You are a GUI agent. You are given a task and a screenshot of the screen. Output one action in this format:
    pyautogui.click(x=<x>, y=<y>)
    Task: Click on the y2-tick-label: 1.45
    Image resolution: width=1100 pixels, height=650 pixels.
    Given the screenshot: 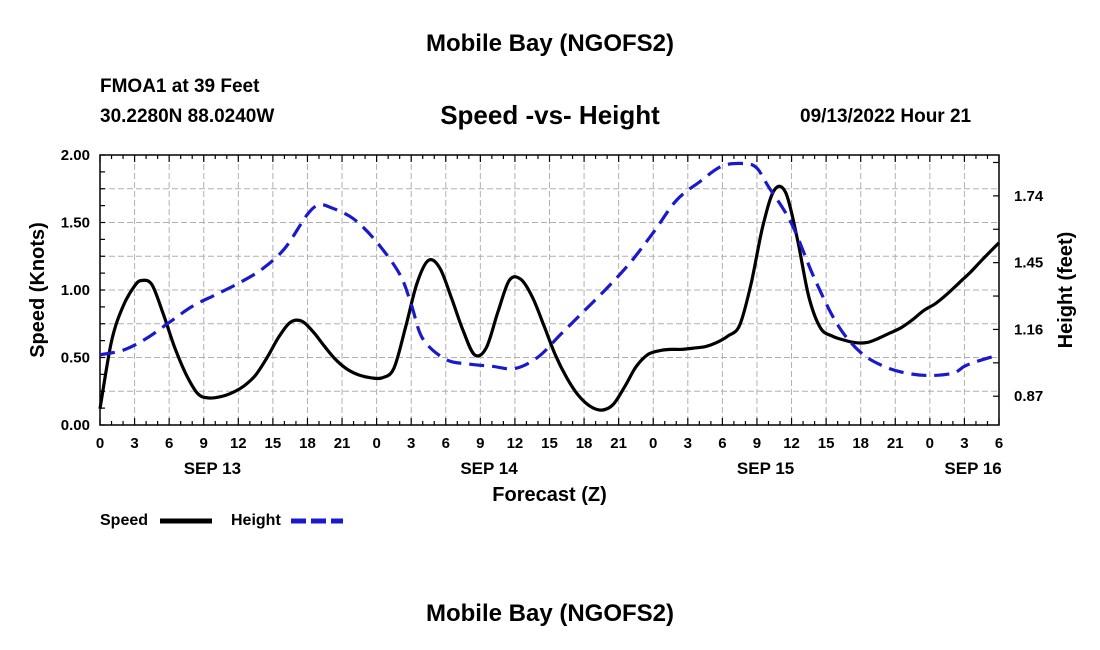 What is the action you would take?
    pyautogui.click(x=1028, y=263)
    